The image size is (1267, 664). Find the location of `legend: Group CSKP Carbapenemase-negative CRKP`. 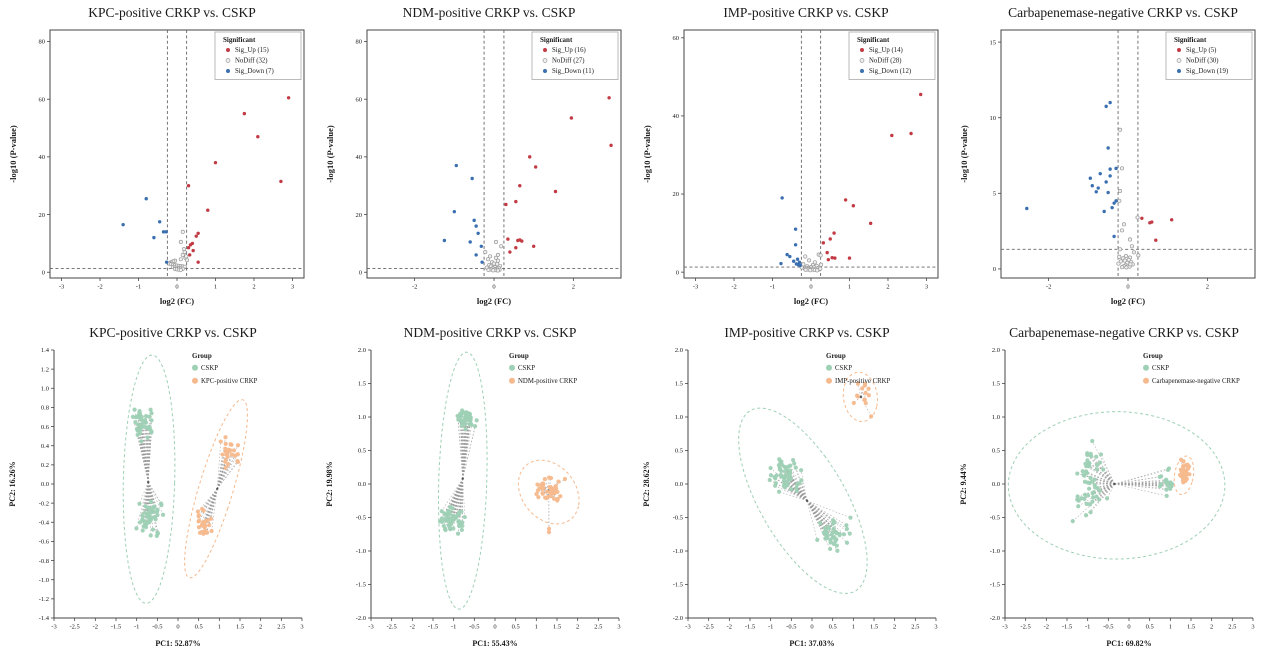

legend: Group CSKP Carbapenemase-negative CRKP is located at coordinates (1191, 368).